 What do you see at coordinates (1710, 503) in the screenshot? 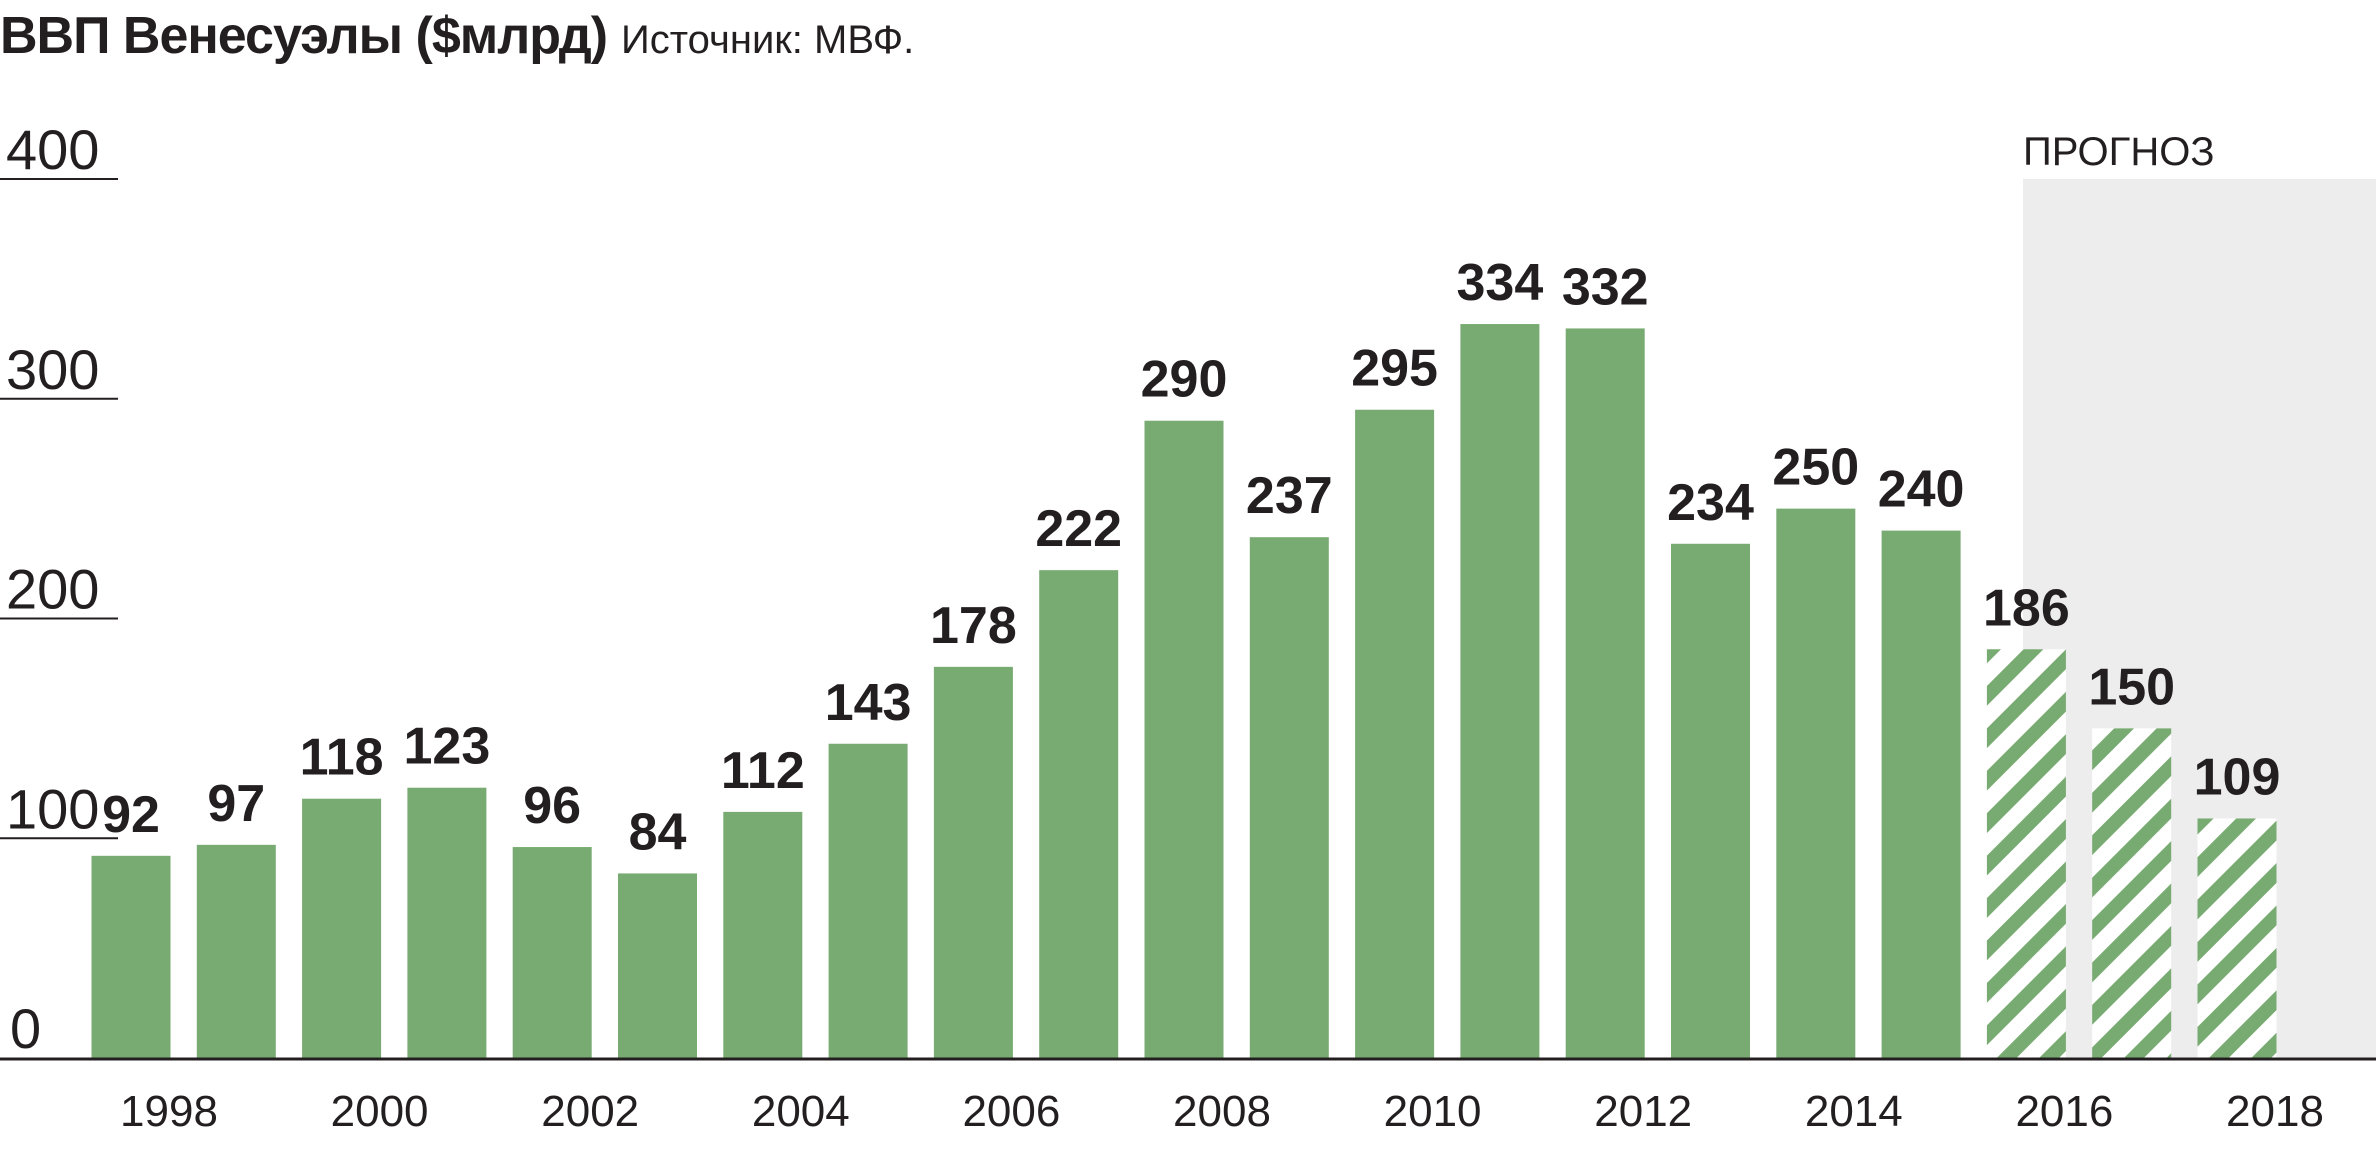
I see `value-label: 234` at bounding box center [1710, 503].